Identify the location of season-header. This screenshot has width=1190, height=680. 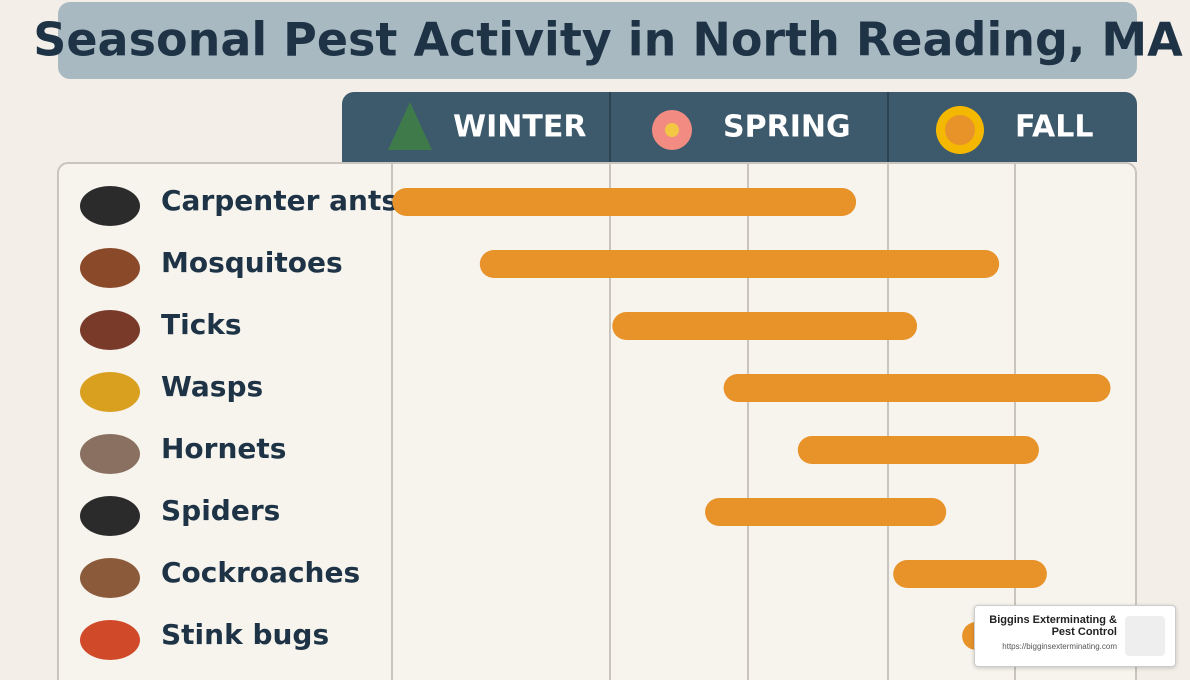
(739, 127).